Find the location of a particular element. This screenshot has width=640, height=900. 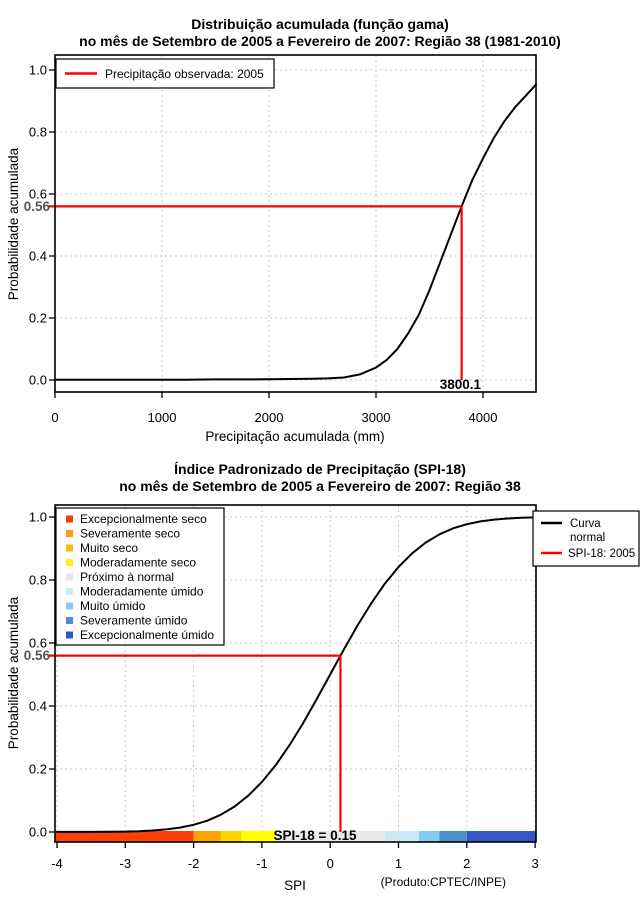

x-tick-label: 2000 is located at coordinates (269, 417).